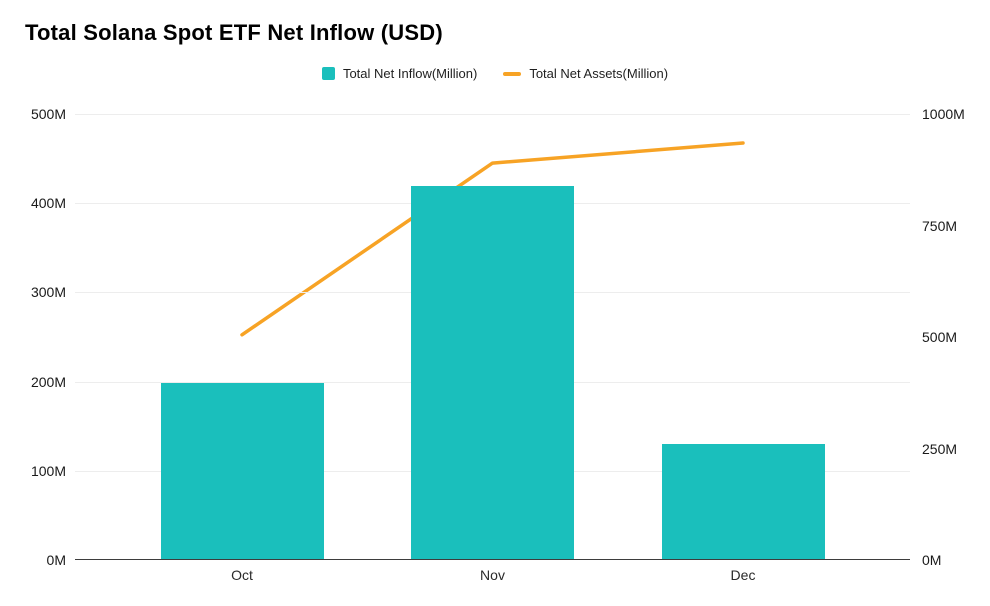 The height and width of the screenshot is (606, 990). I want to click on left-axis-tick-label: 400M, so click(48, 203).